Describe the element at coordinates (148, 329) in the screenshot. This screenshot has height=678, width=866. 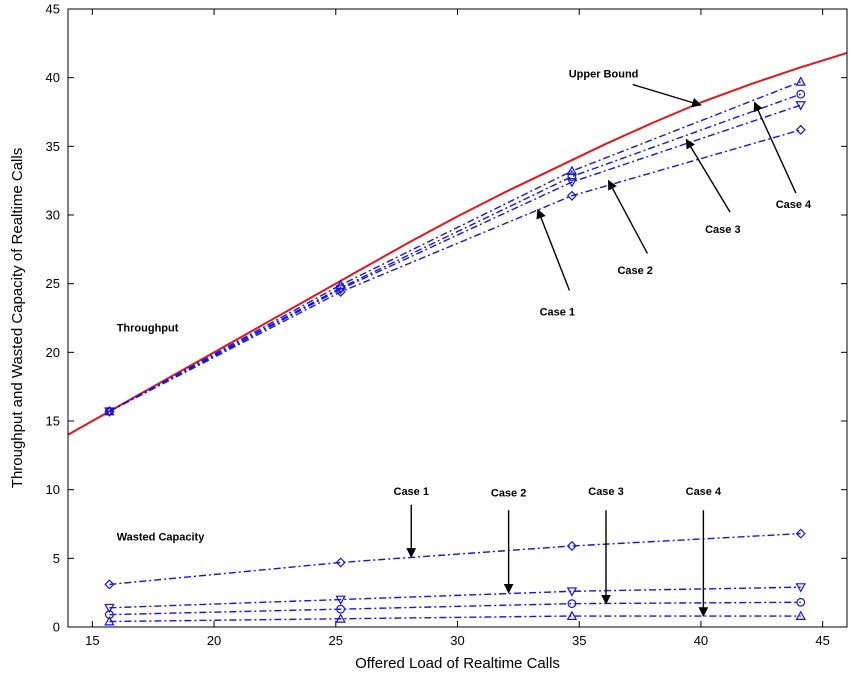
I see `annotation-label: Throughput` at that location.